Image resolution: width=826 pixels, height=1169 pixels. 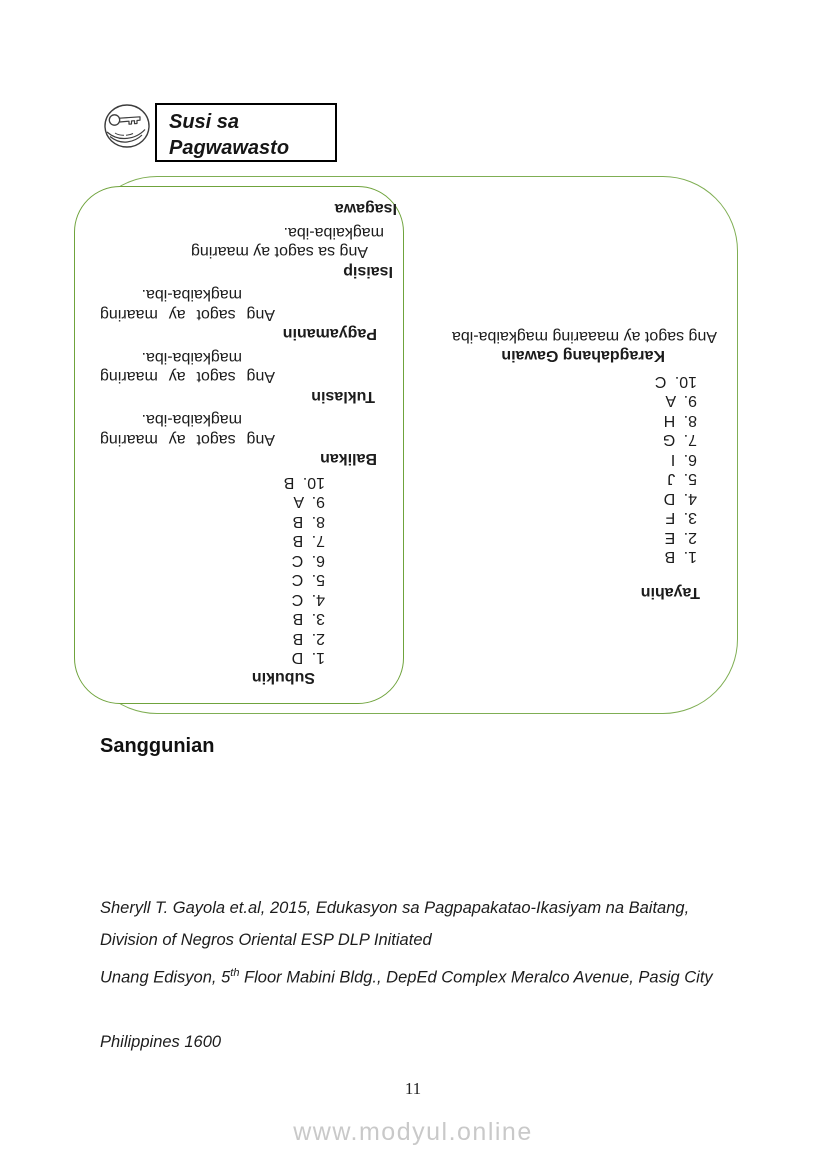 What do you see at coordinates (334, 232) in the screenshot?
I see `isaisip-note-line2: magkaiba-iba.` at bounding box center [334, 232].